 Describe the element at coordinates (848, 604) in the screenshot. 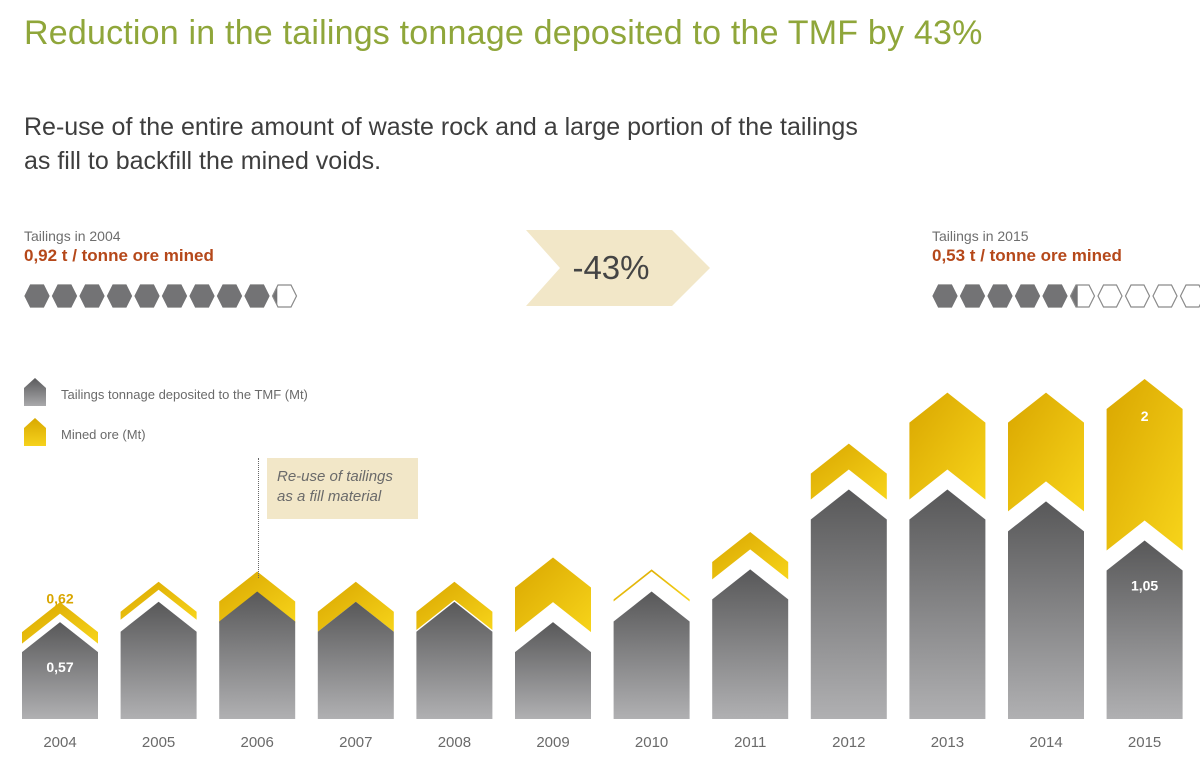

I see `bar-tailings-2012` at that location.